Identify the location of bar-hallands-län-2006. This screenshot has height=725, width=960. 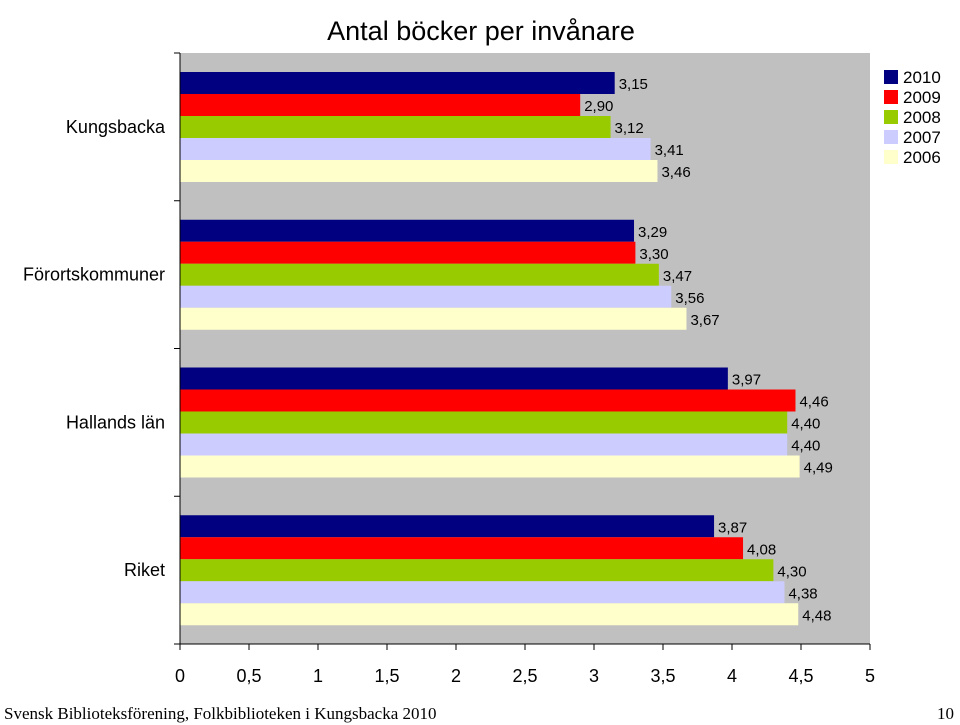
(490, 466).